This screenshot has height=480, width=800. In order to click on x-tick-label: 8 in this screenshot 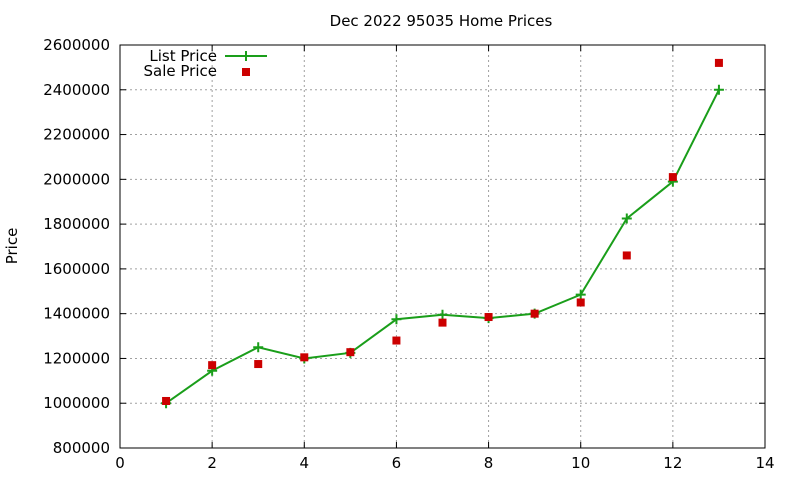, I will do `click(489, 463)`.